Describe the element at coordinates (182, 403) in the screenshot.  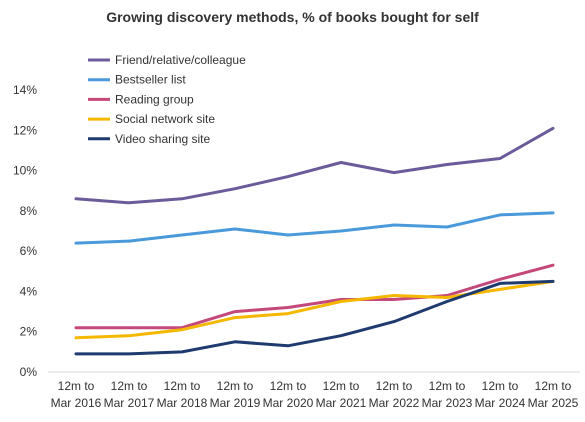
I see `x-tick-label-line: Mar 2018` at that location.